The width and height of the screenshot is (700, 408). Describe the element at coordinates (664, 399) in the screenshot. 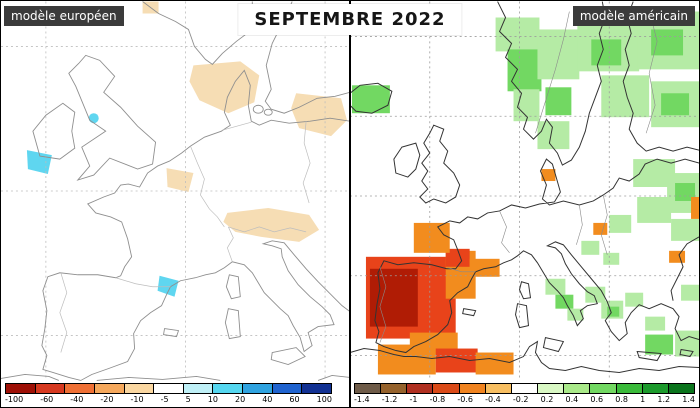

I see `colorbar-tick-label: 1.2` at that location.